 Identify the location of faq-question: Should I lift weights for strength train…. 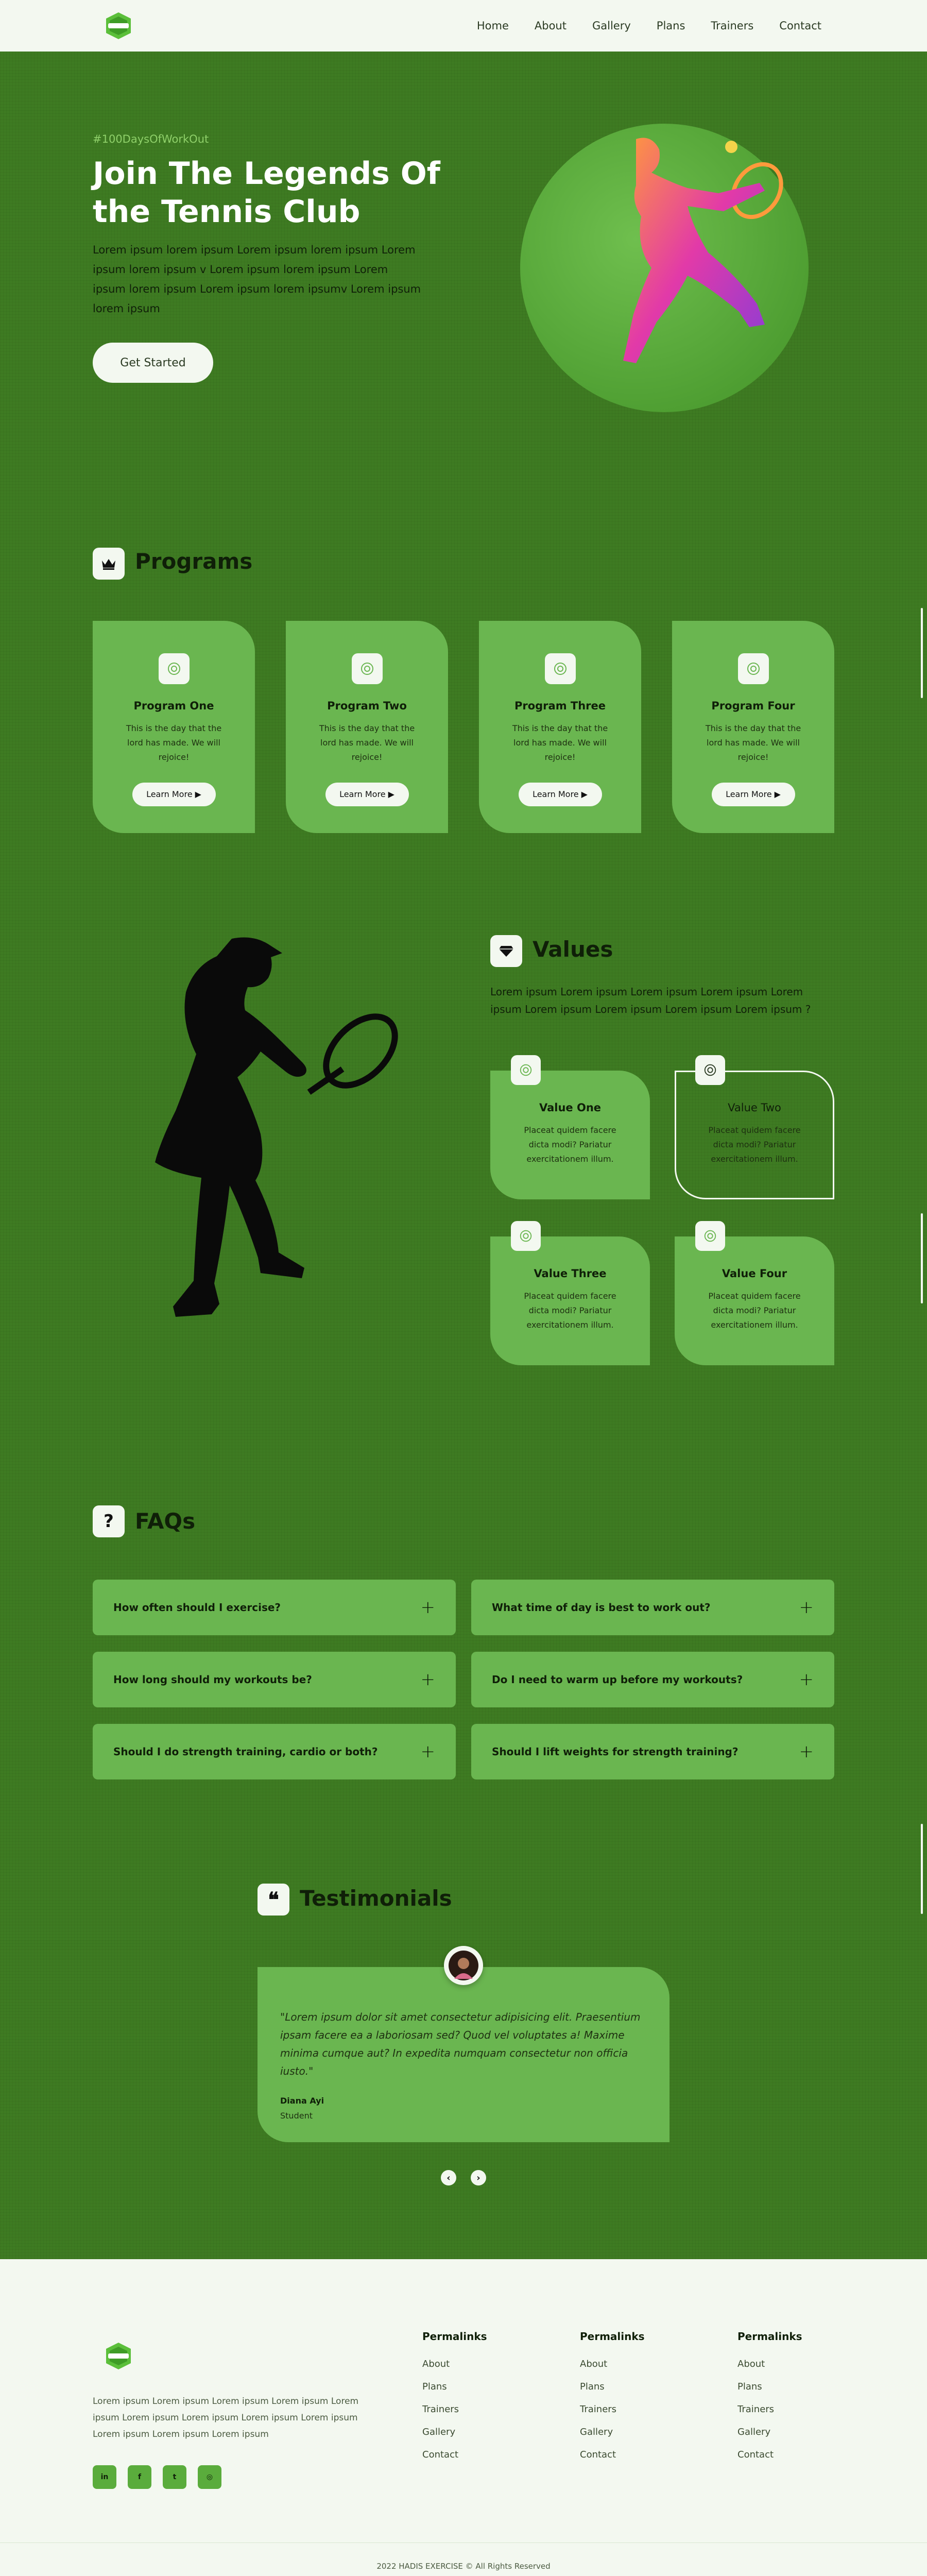
(615, 1751).